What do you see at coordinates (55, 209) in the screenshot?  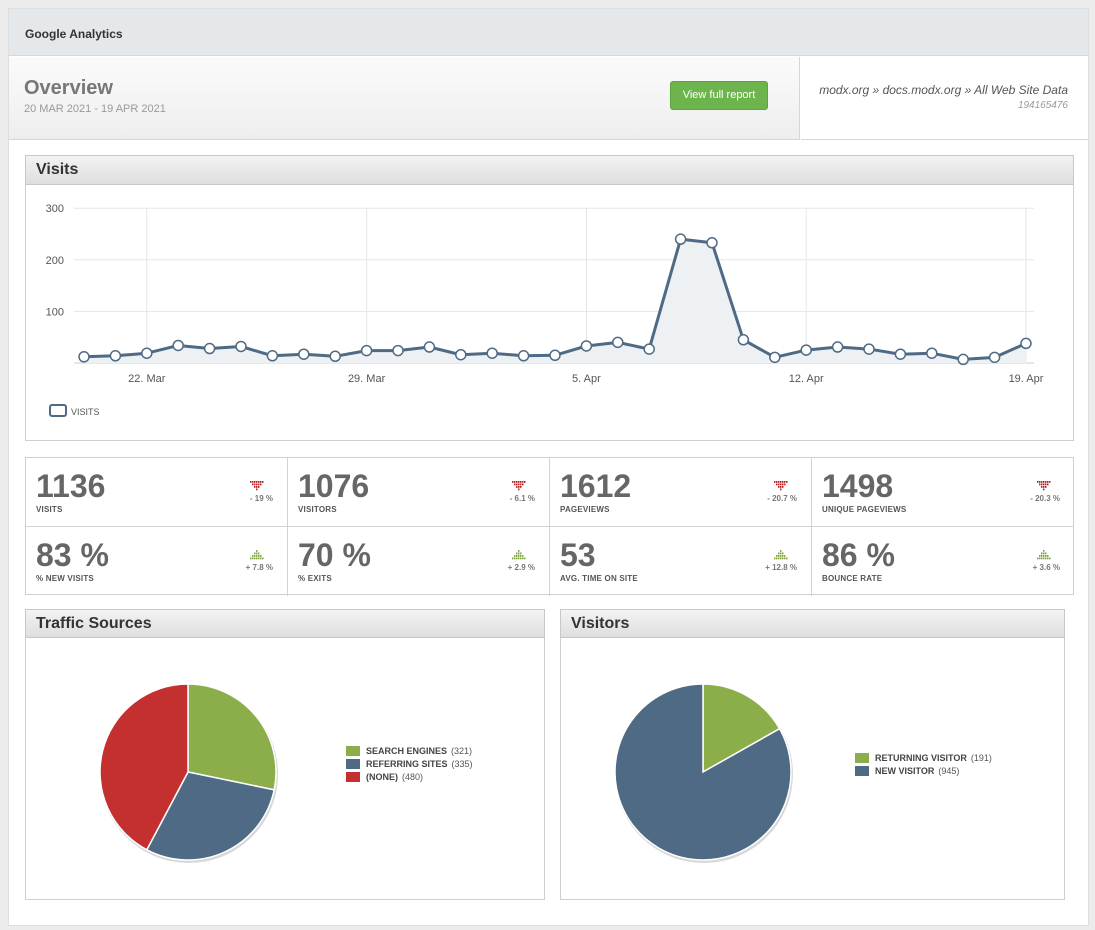 I see `y-tick-label: 300` at bounding box center [55, 209].